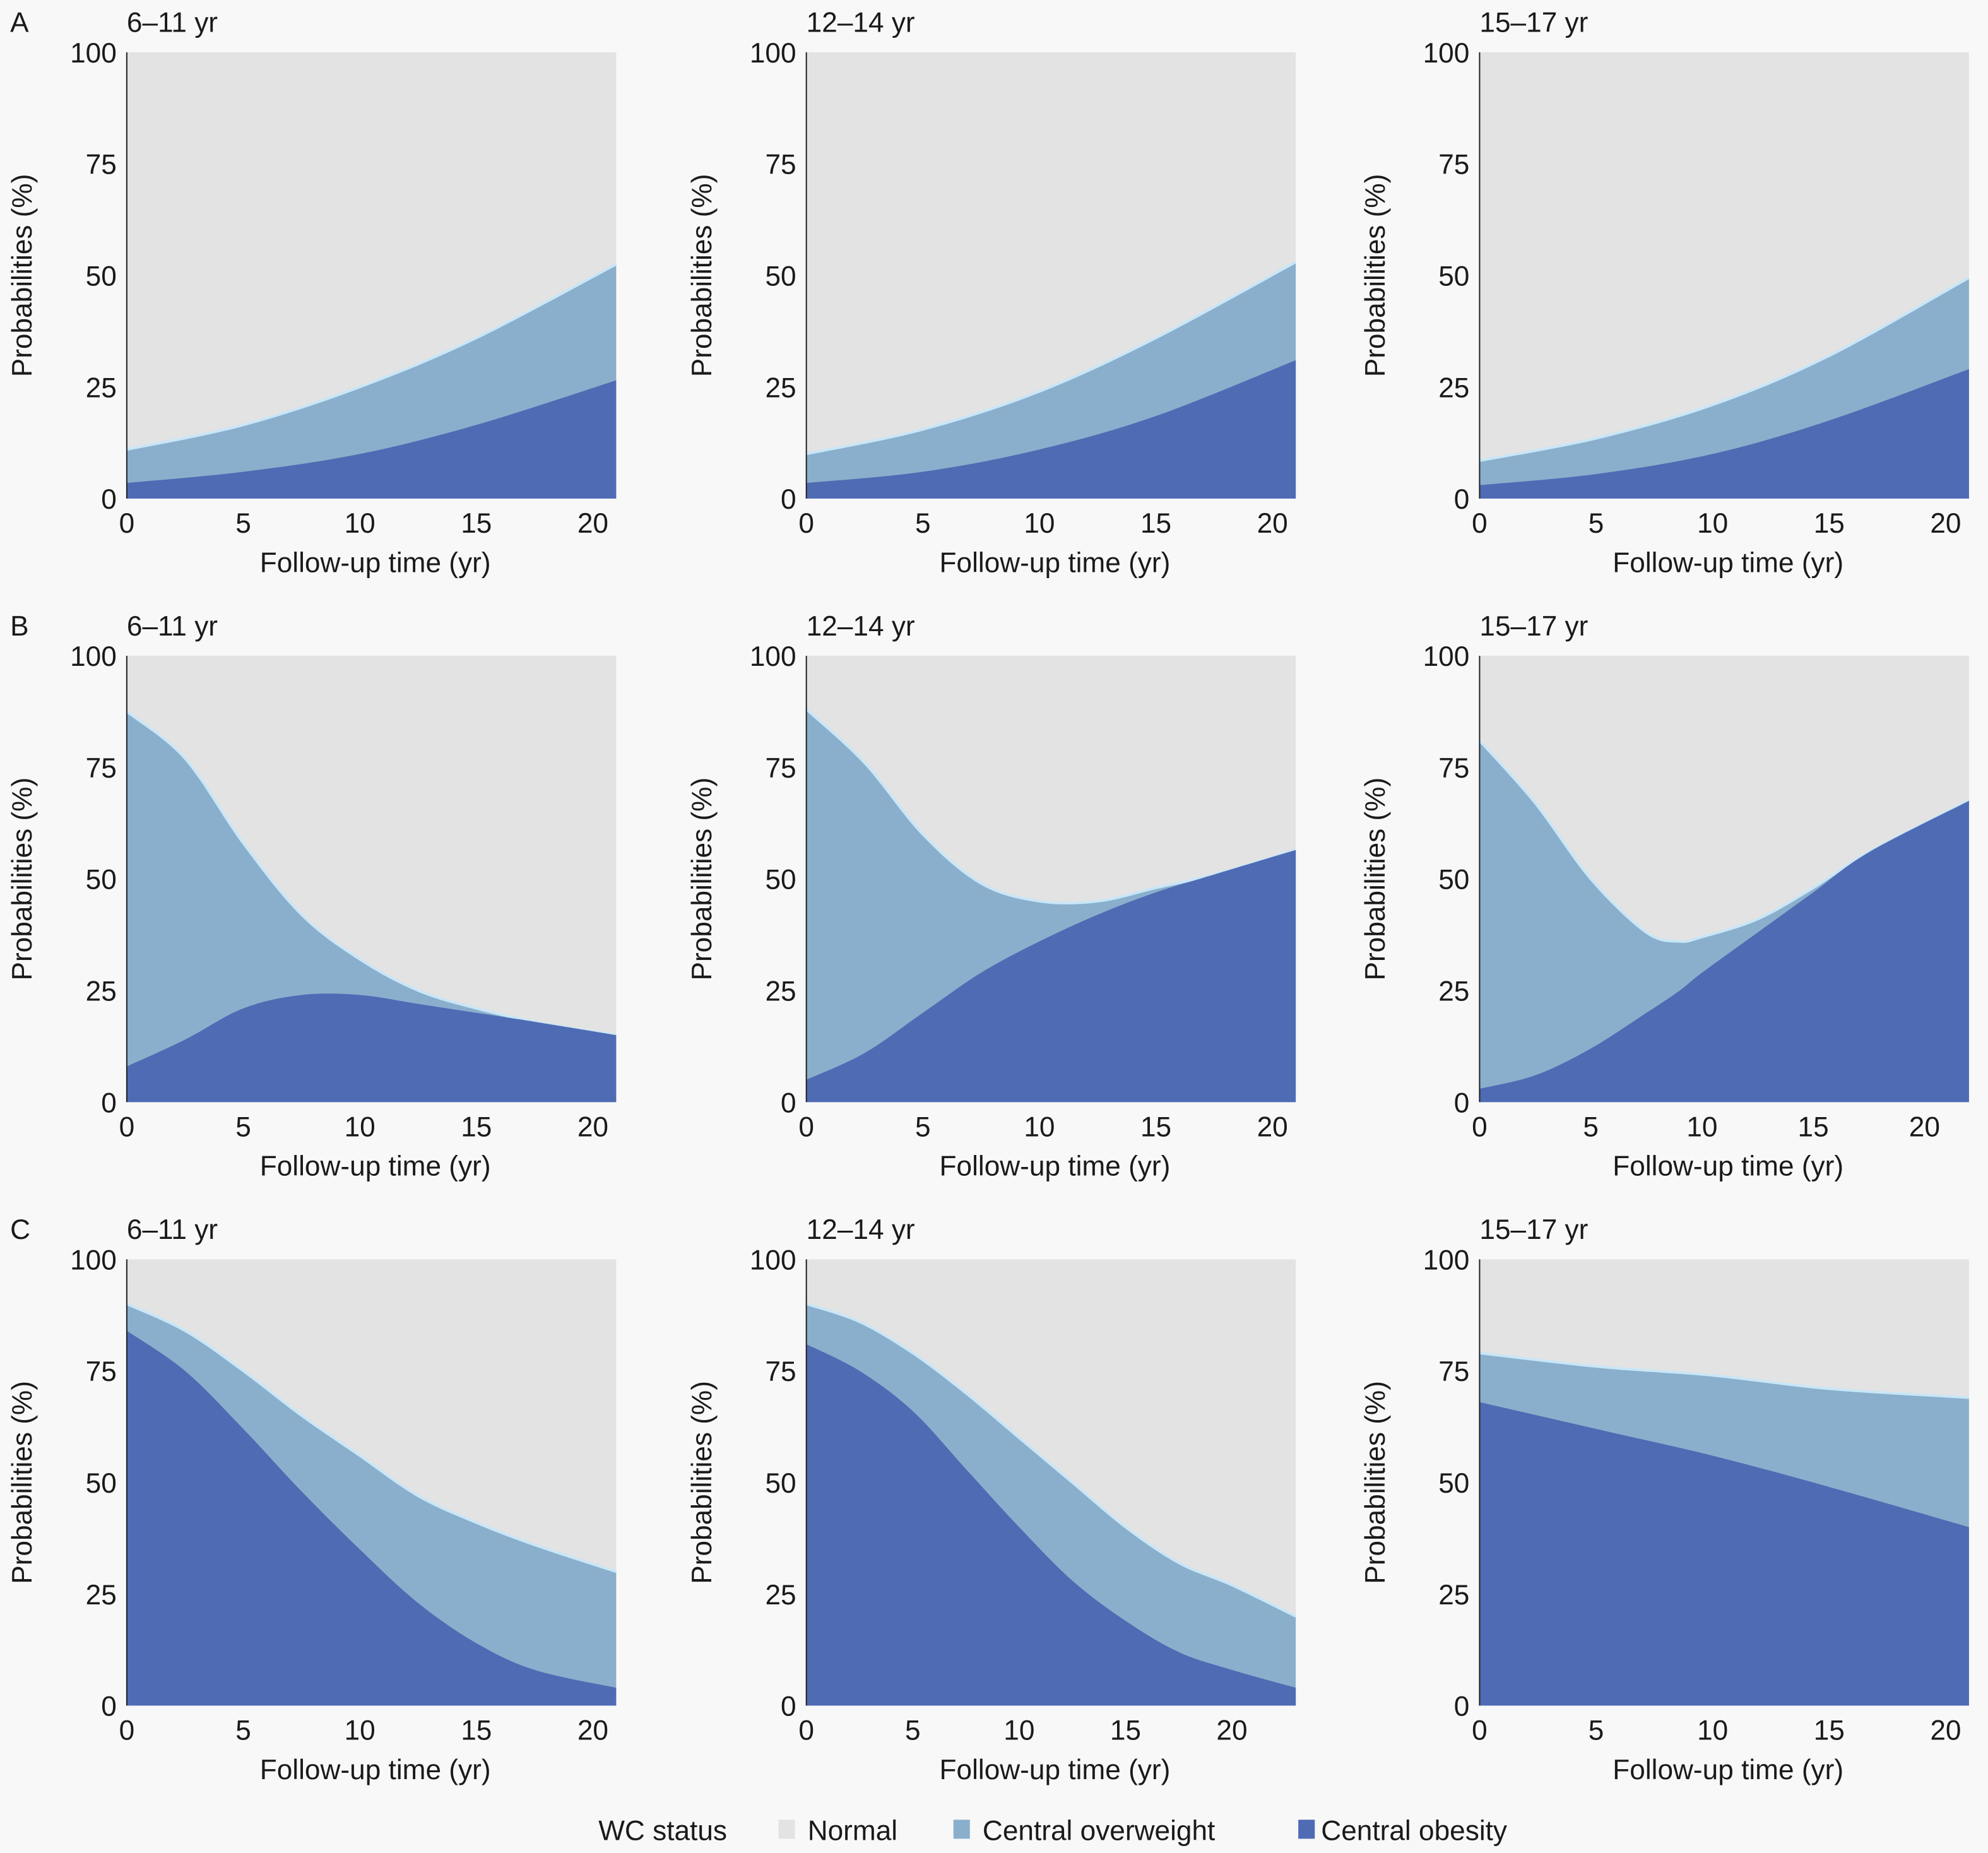 The height and width of the screenshot is (1853, 1988). I want to click on area-central-overweight, so click(371, 907).